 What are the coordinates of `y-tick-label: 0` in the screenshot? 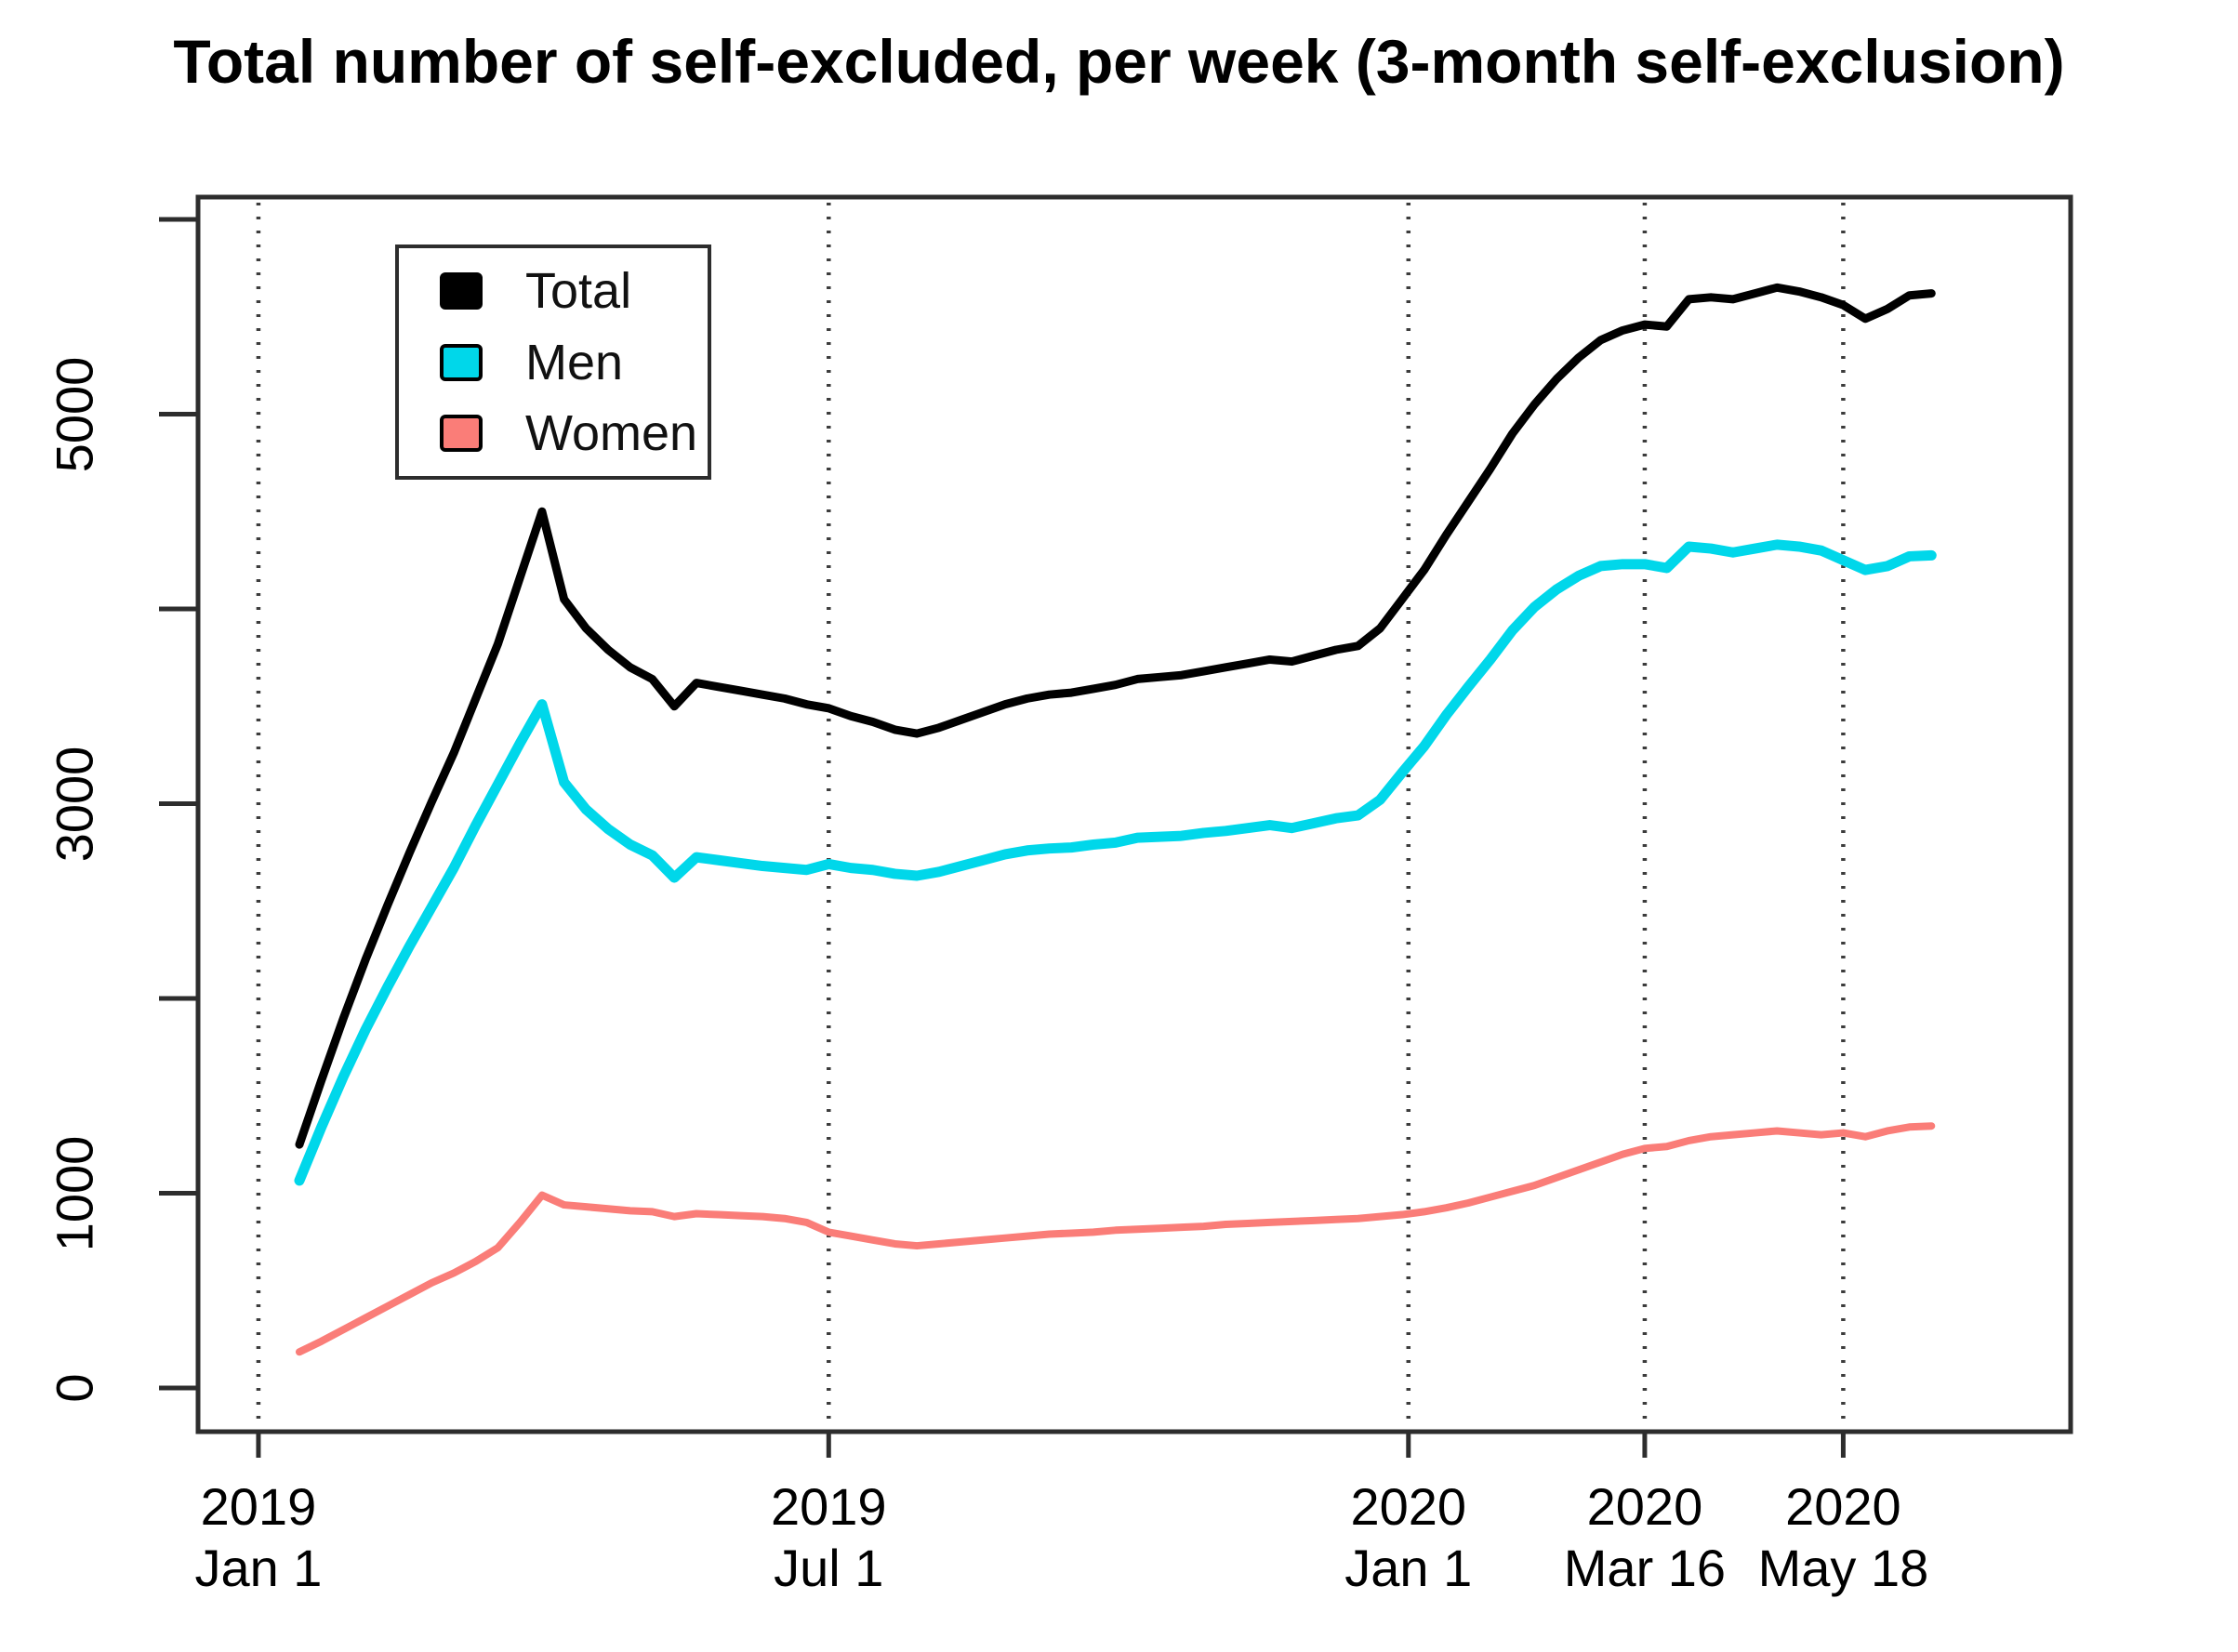 It's located at (74, 1388).